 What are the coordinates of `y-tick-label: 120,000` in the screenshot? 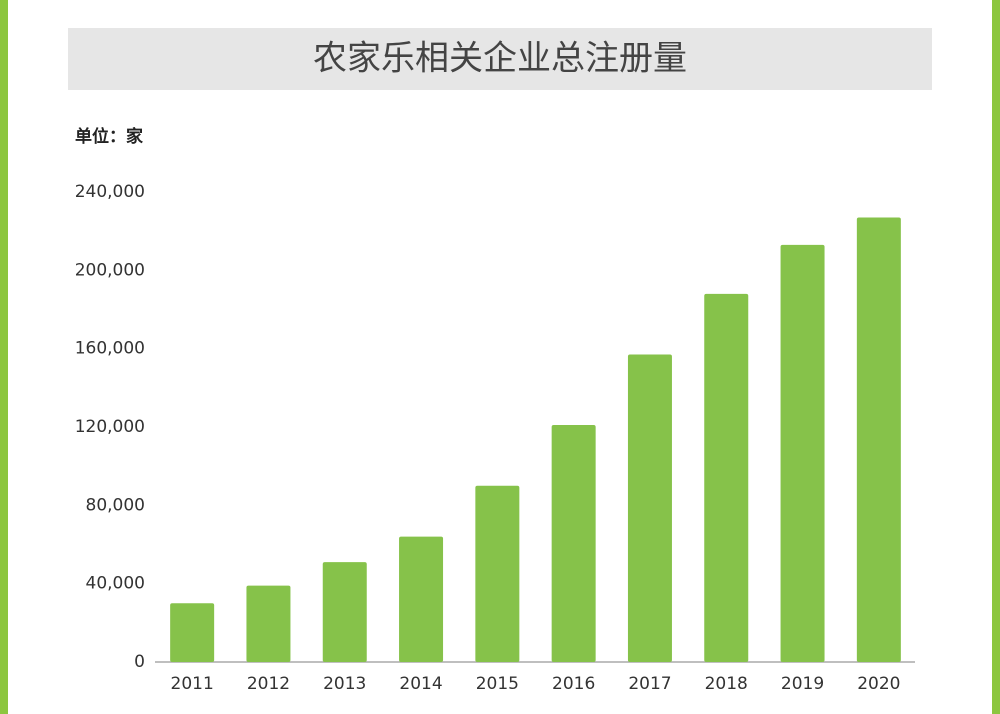 It's located at (110, 427).